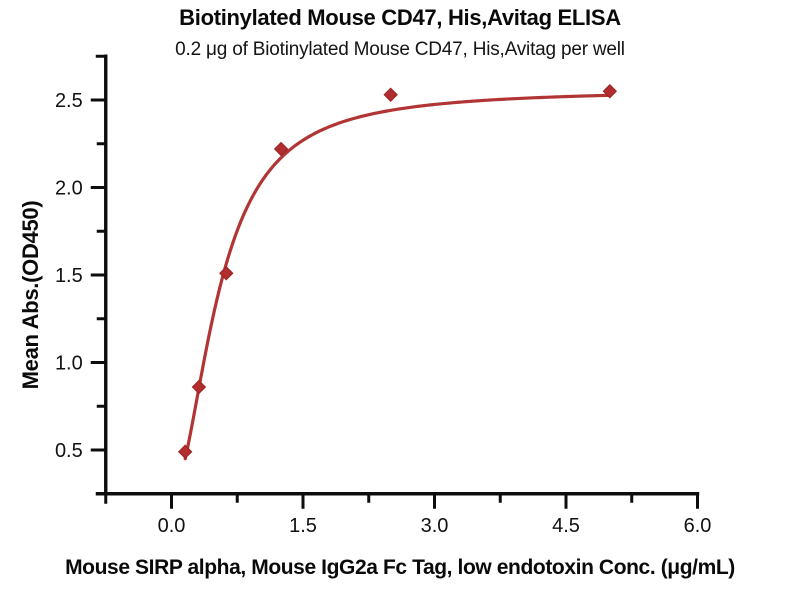  Describe the element at coordinates (435, 526) in the screenshot. I see `x-tick-label: 3.0` at that location.